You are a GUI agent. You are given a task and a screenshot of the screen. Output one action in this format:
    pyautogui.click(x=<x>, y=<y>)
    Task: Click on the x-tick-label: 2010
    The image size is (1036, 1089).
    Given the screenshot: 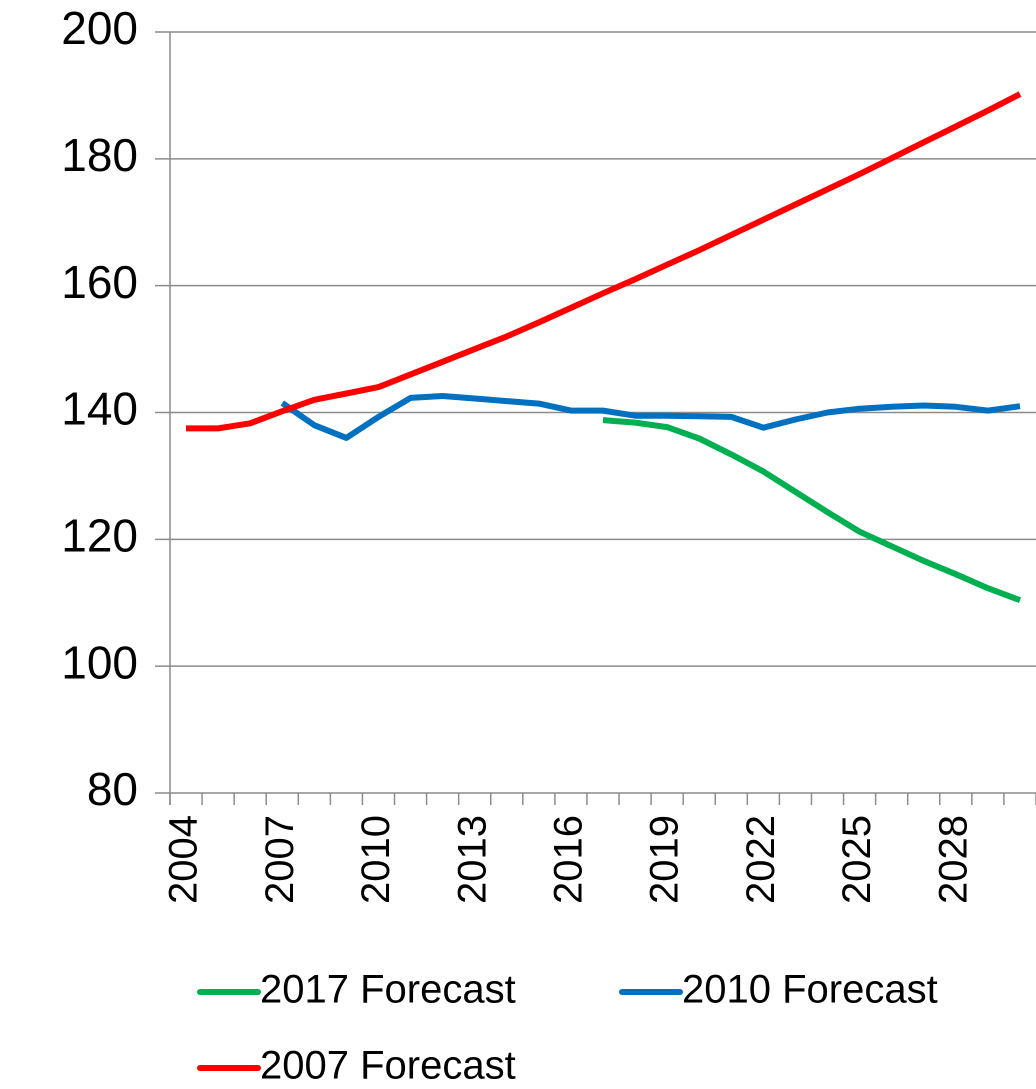 What is the action you would take?
    pyautogui.click(x=376, y=859)
    